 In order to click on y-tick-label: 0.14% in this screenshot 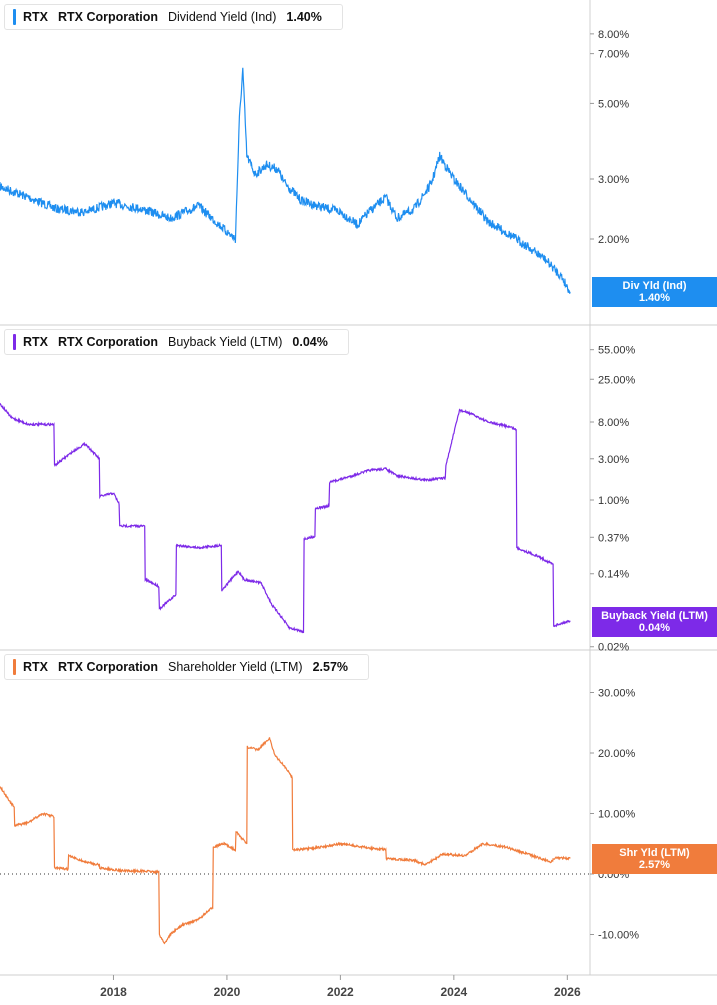, I will do `click(613, 575)`.